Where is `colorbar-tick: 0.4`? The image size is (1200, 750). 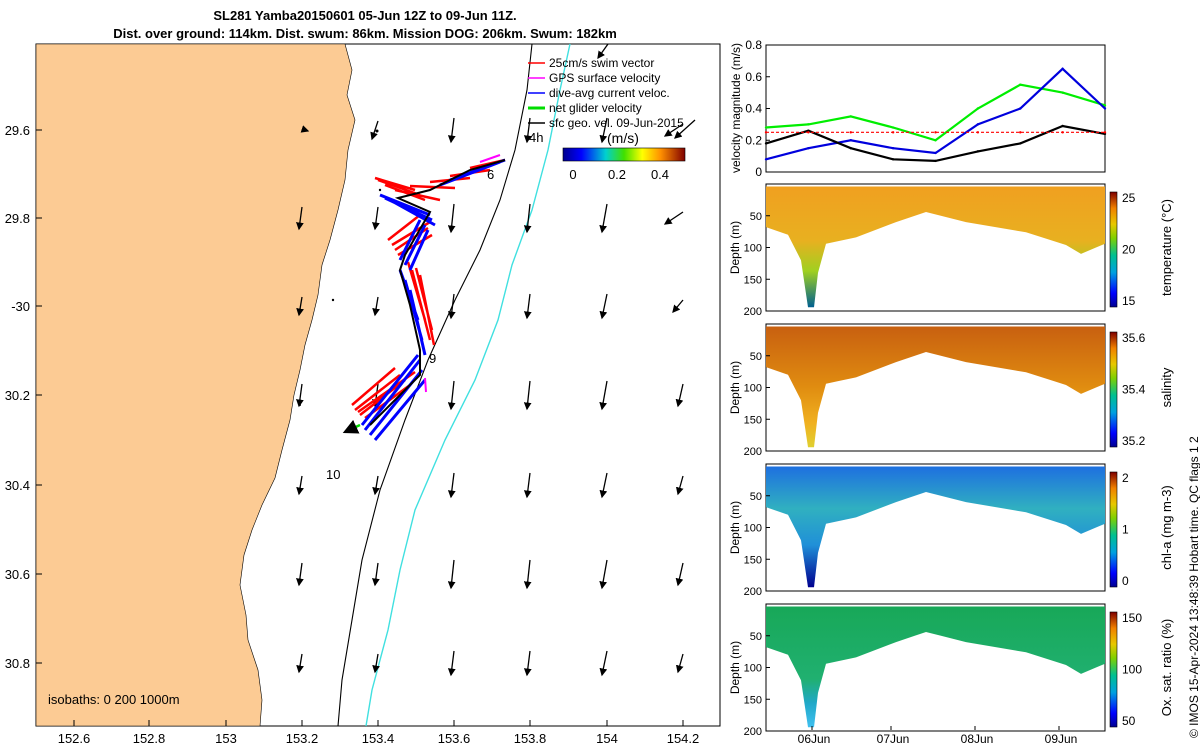 colorbar-tick: 0.4 is located at coordinates (660, 174).